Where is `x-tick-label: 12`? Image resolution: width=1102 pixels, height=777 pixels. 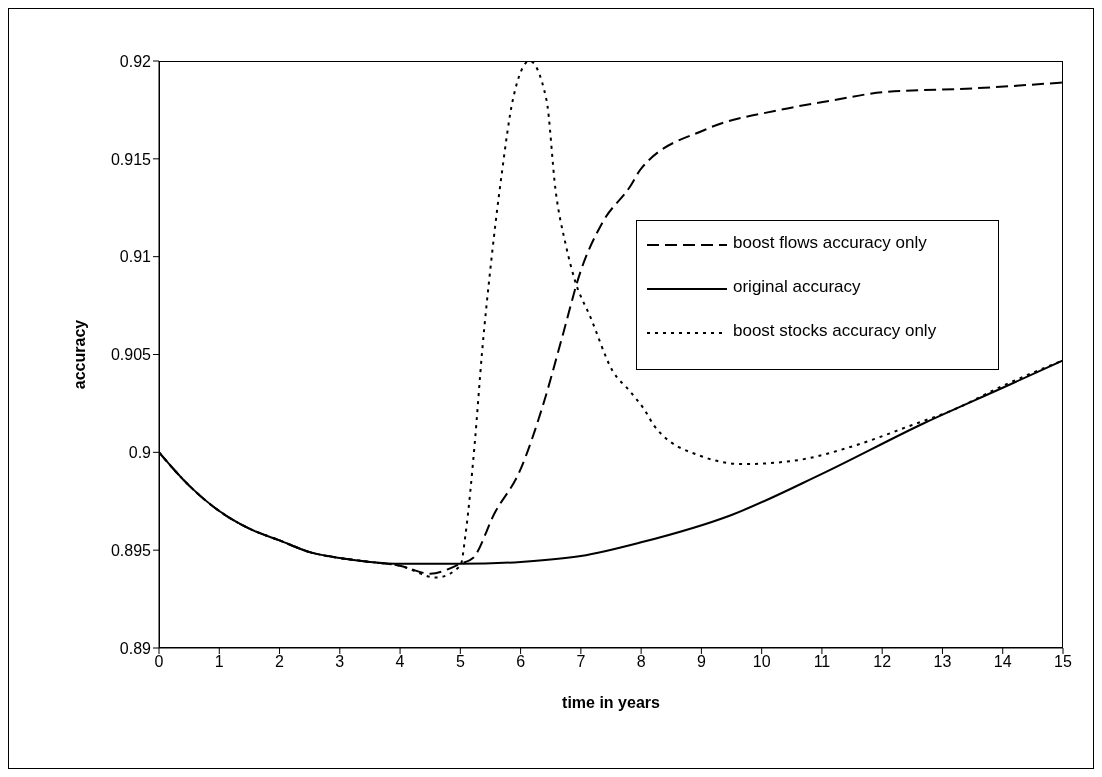 x-tick-label: 12 is located at coordinates (882, 662).